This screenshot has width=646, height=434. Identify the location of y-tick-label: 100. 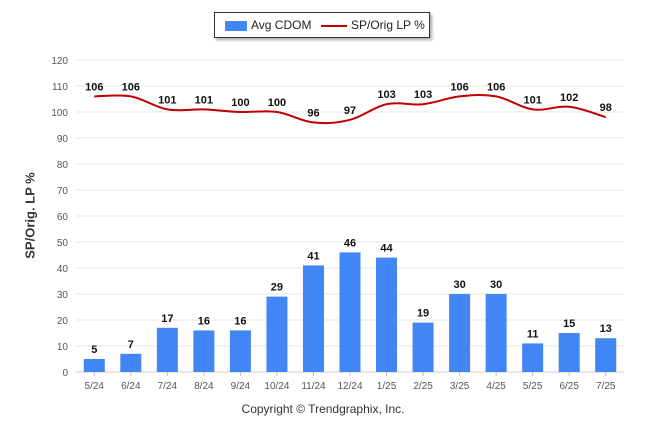
(59, 113).